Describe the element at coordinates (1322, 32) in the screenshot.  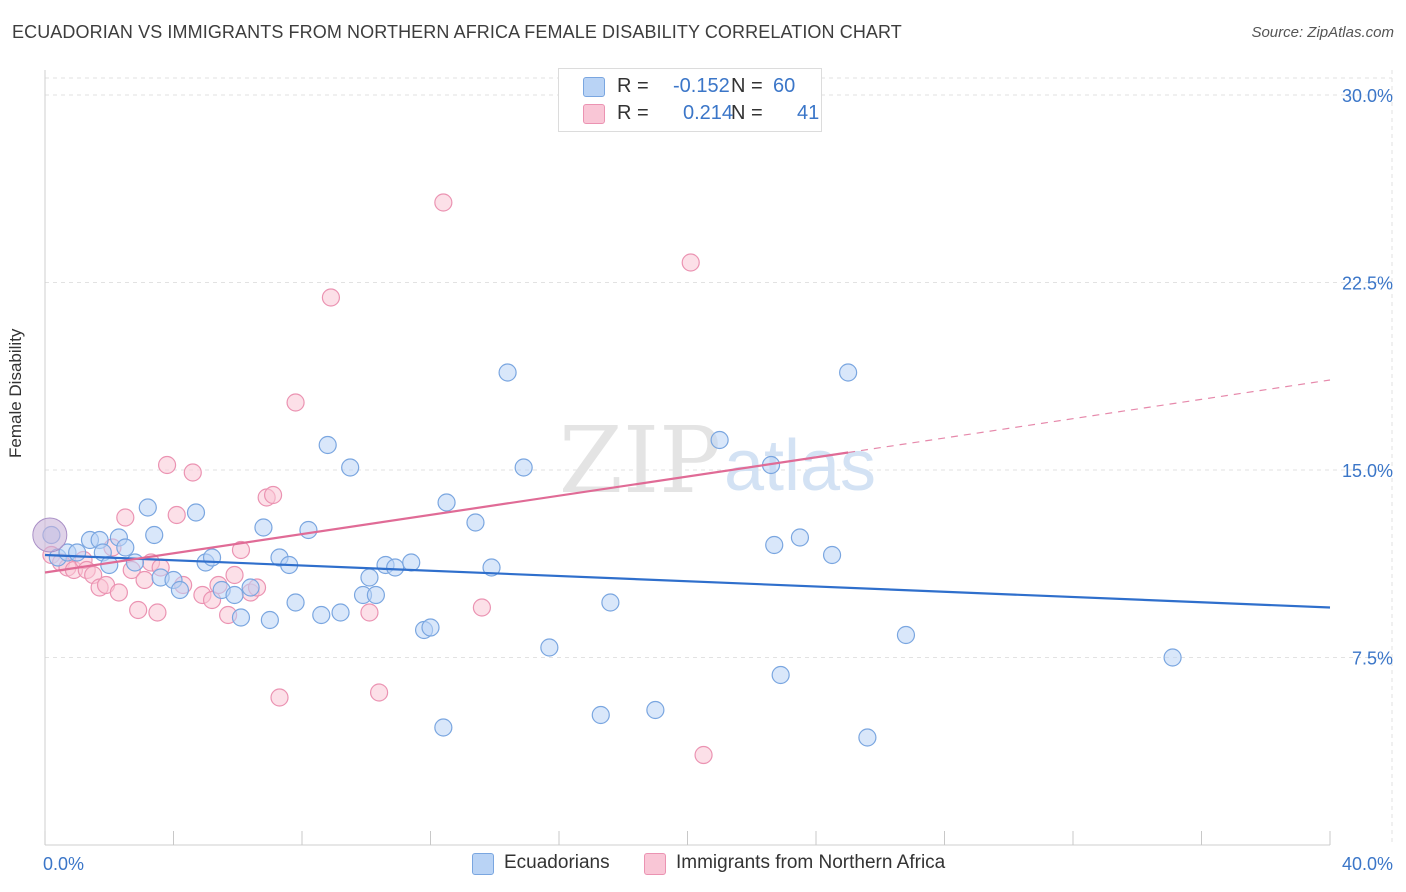
I see `source-label: Source: ZipAtlas.com` at that location.